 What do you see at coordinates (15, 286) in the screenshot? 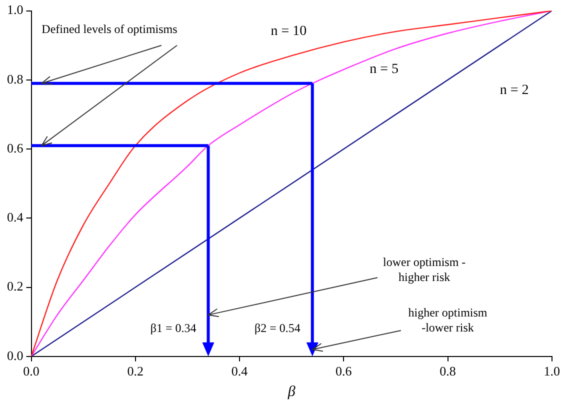
I see `y-tick-label: 0.2` at bounding box center [15, 286].